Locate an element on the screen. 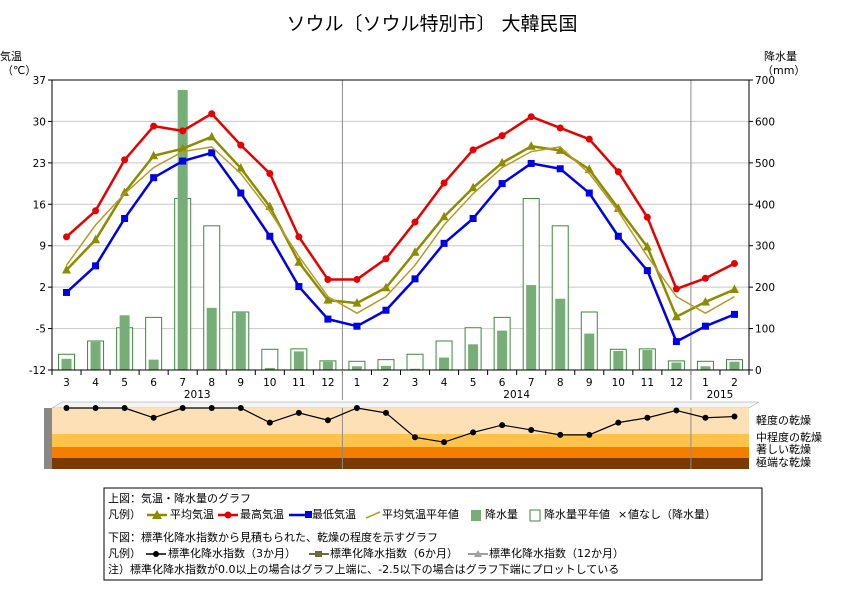 The image size is (850, 590). precip-tick-label: 0 is located at coordinates (758, 371).